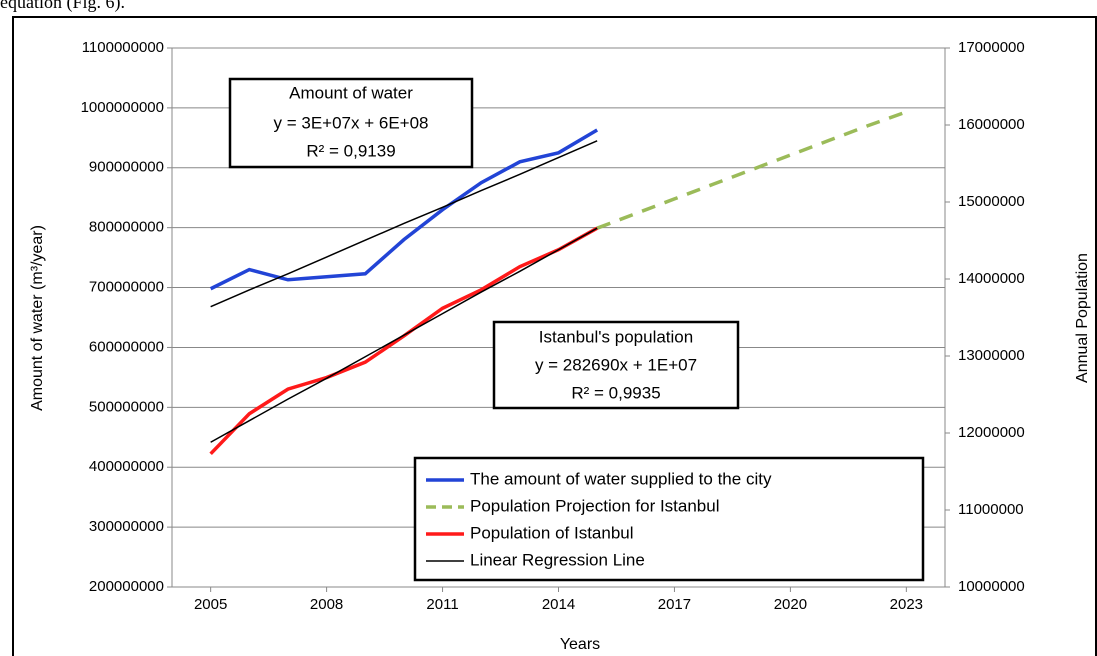 Image resolution: width=1097 pixels, height=656 pixels. Describe the element at coordinates (126, 466) in the screenshot. I see `y-tick-label: 400000000` at that location.